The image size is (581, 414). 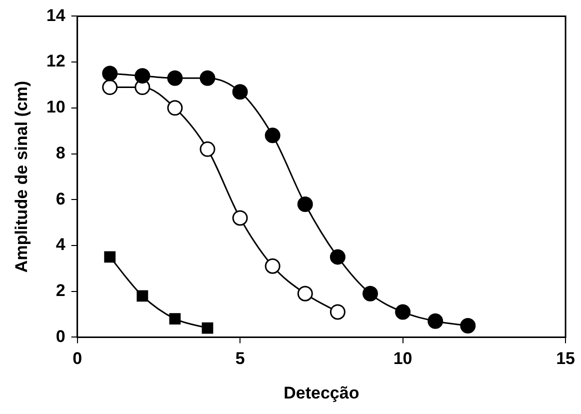 I want to click on x-tick-label: 0, so click(x=77, y=358).